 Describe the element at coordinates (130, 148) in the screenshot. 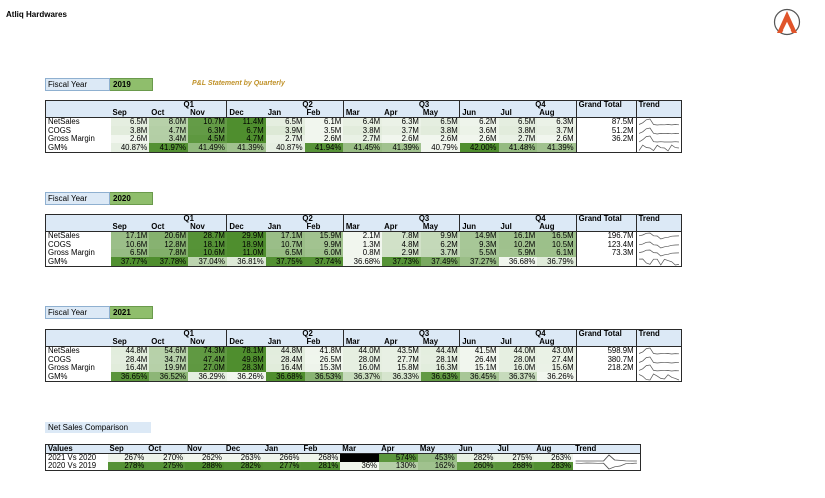

I see `value-cell: 40.87%` at that location.